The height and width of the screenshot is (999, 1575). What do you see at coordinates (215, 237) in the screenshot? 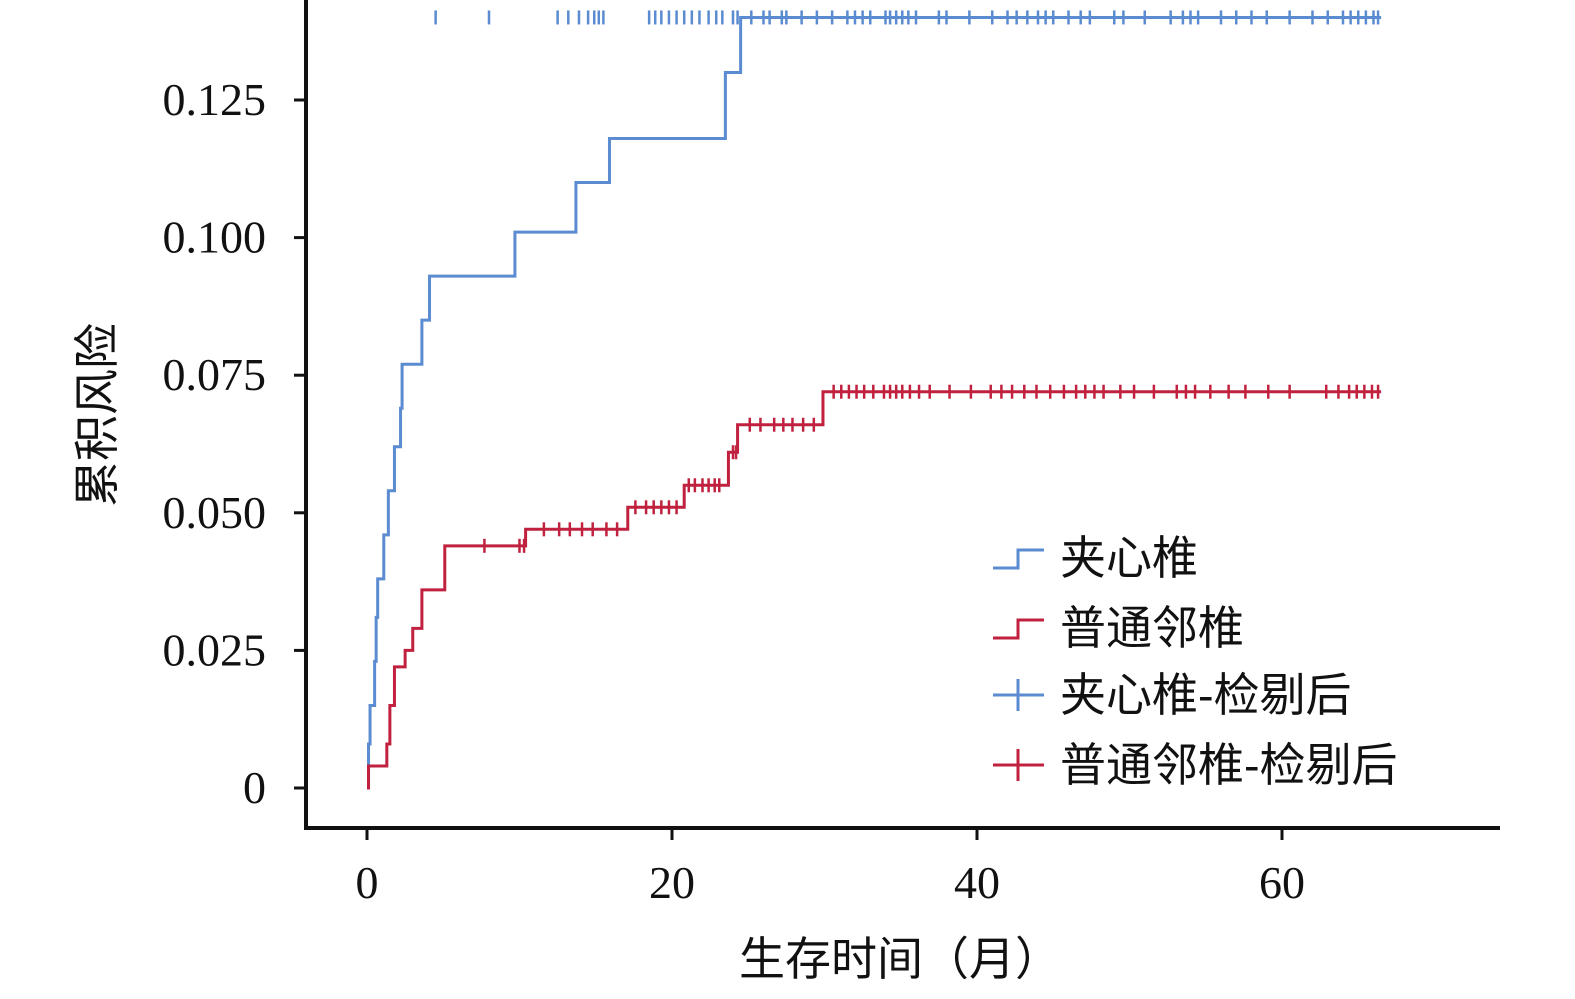
I see `y-tick-label: 0.100` at bounding box center [215, 237].